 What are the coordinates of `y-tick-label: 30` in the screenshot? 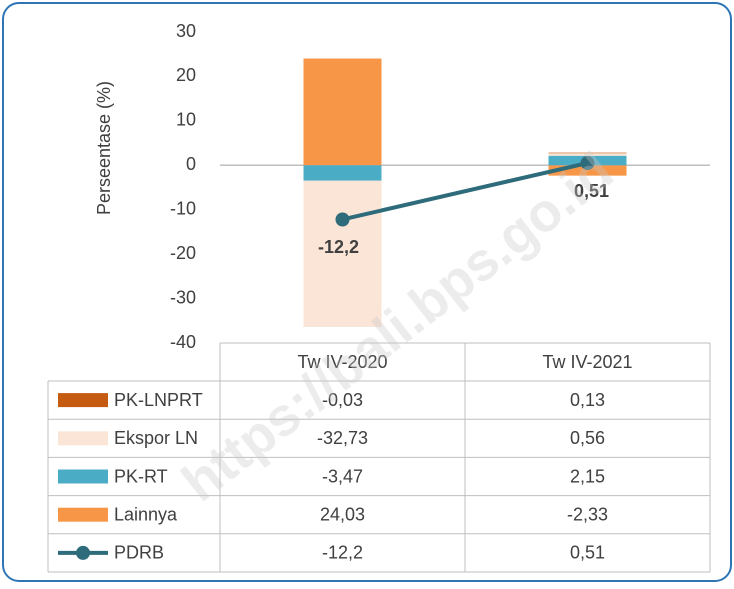 It's located at (186, 31).